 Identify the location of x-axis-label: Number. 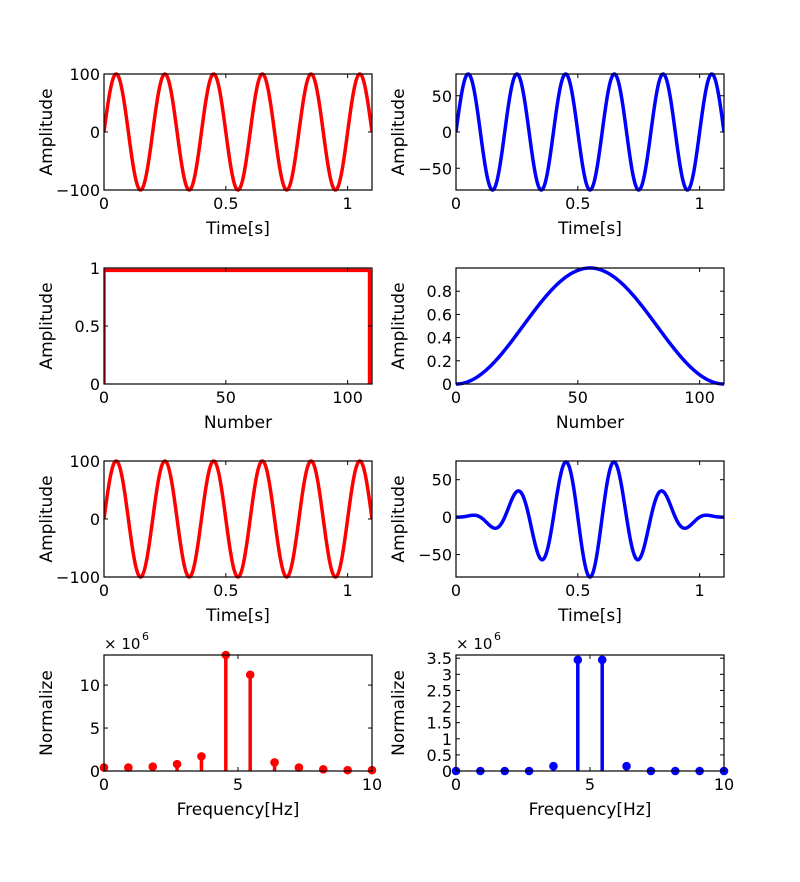
(238, 423).